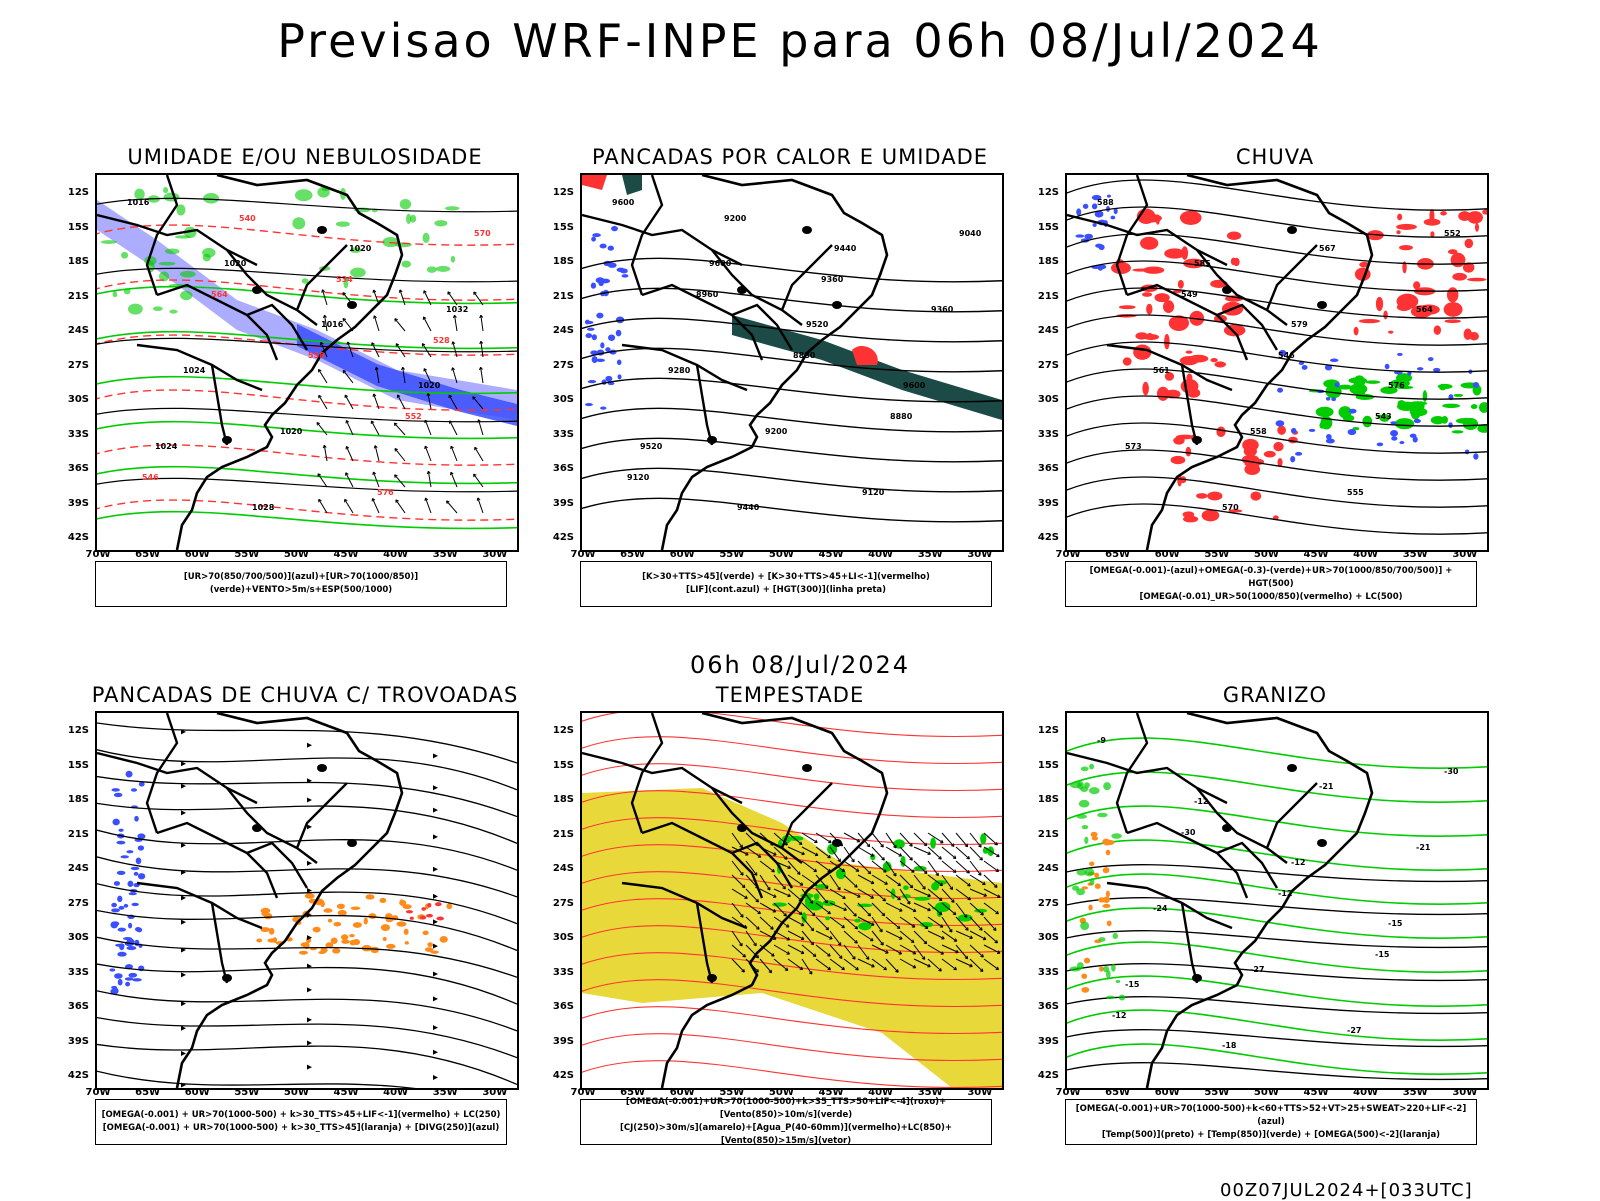 This screenshot has width=1600, height=1201. I want to click on longitude-tick-label: 35W, so click(930, 554).